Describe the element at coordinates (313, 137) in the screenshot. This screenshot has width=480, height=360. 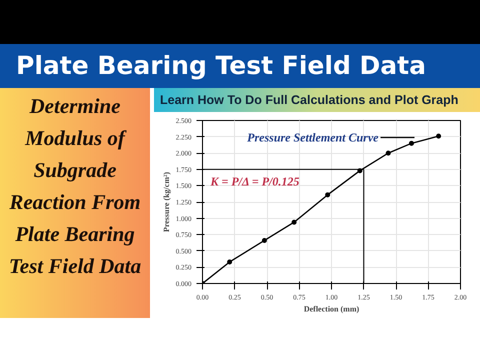
I see `annotation: Pressure Settlement Curve` at that location.